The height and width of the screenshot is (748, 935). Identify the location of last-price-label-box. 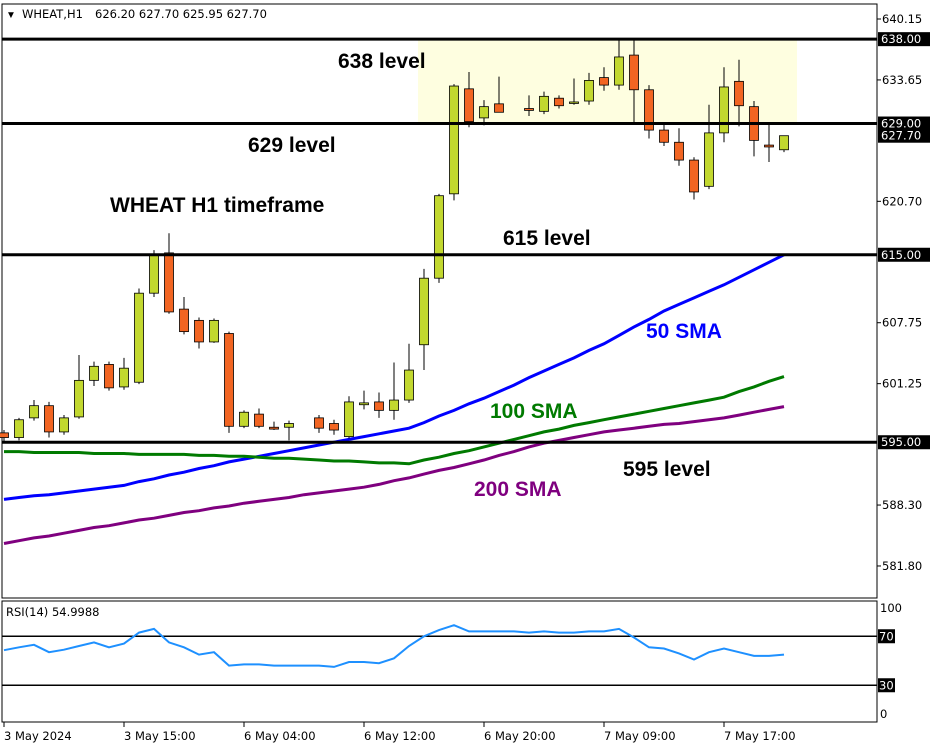
(904, 135).